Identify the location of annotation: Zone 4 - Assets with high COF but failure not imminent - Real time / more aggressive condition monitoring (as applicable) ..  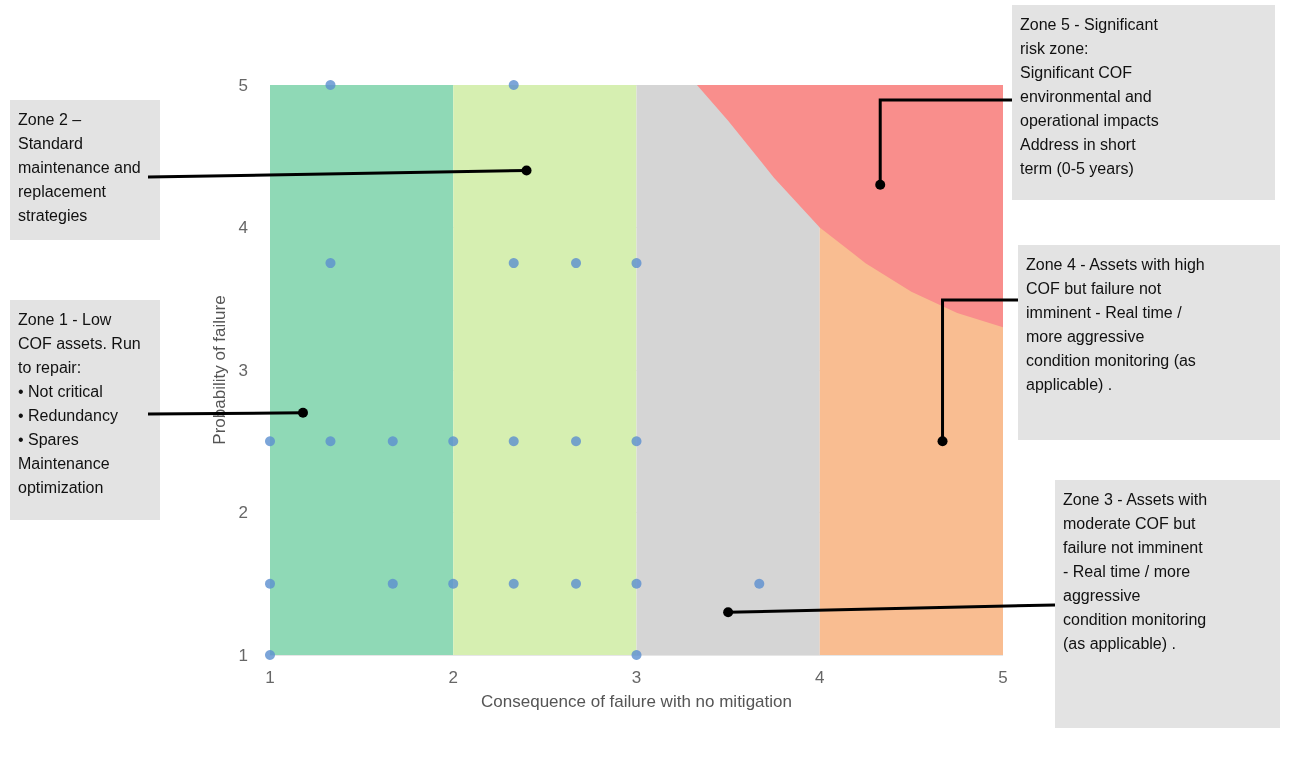
(1149, 342).